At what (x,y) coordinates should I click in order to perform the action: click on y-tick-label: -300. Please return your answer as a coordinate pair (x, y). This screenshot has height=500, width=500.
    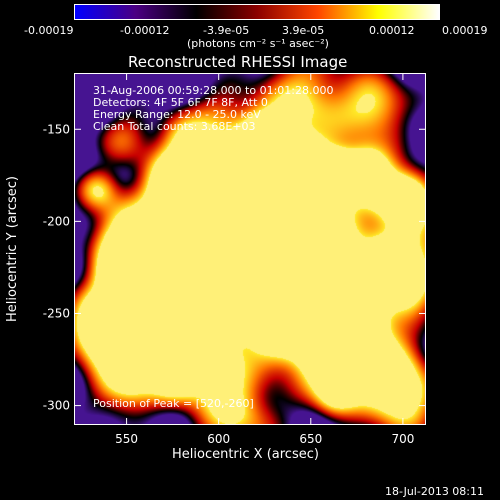
    Looking at the image, I should click on (56, 406).